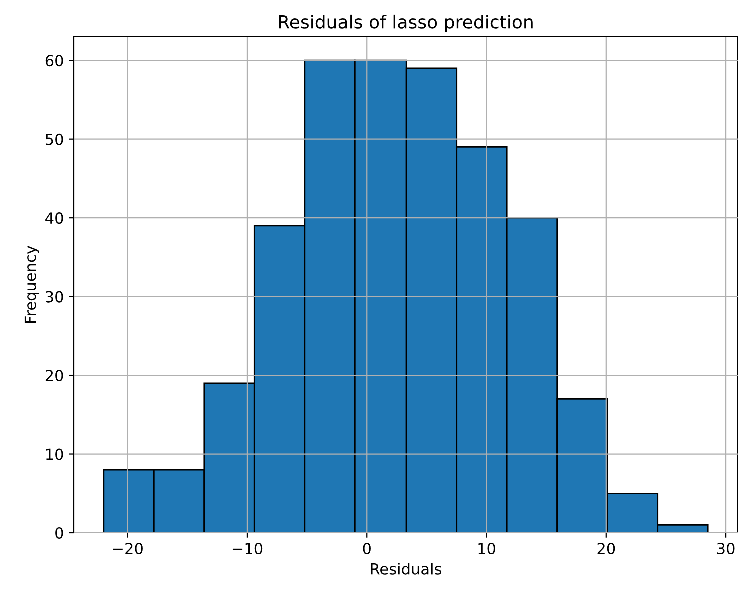 This screenshot has height=590, width=738. I want to click on y-tick-label: 10, so click(55, 454).